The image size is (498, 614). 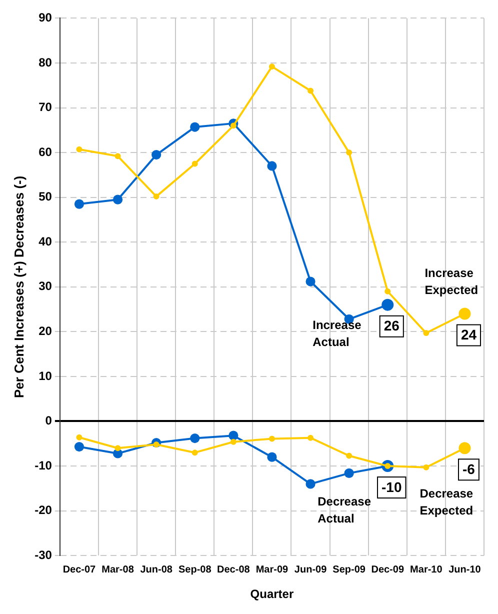 What do you see at coordinates (118, 570) in the screenshot?
I see `x-tick-label: Mar-08` at bounding box center [118, 570].